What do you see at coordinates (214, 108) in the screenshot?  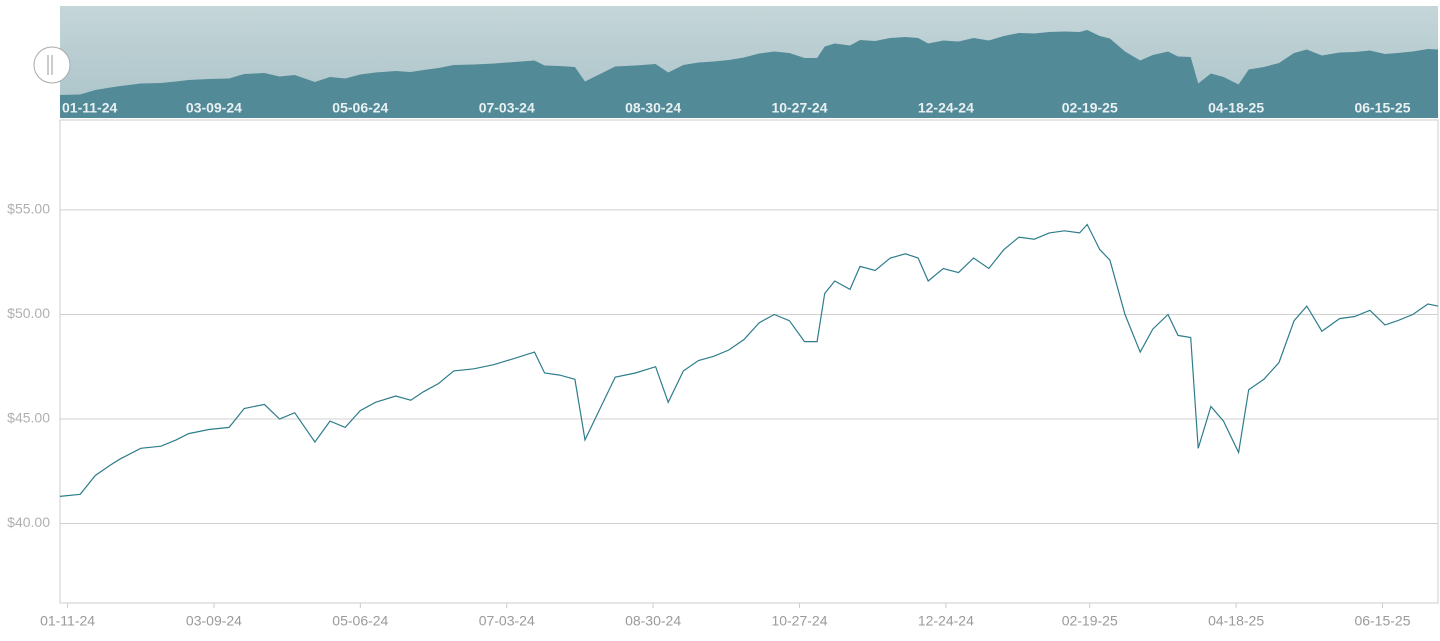 I see `navigator-label: 03-09-24` at bounding box center [214, 108].